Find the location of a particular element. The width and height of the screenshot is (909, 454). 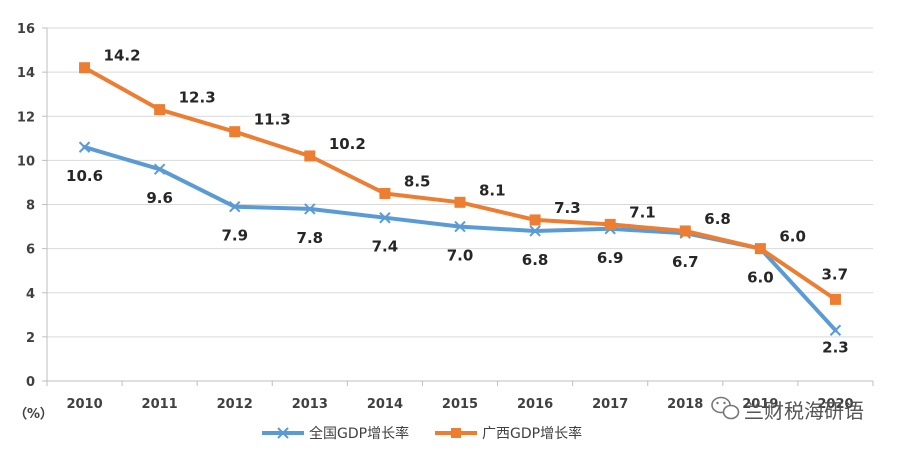

data-label: 7.4 is located at coordinates (385, 247).